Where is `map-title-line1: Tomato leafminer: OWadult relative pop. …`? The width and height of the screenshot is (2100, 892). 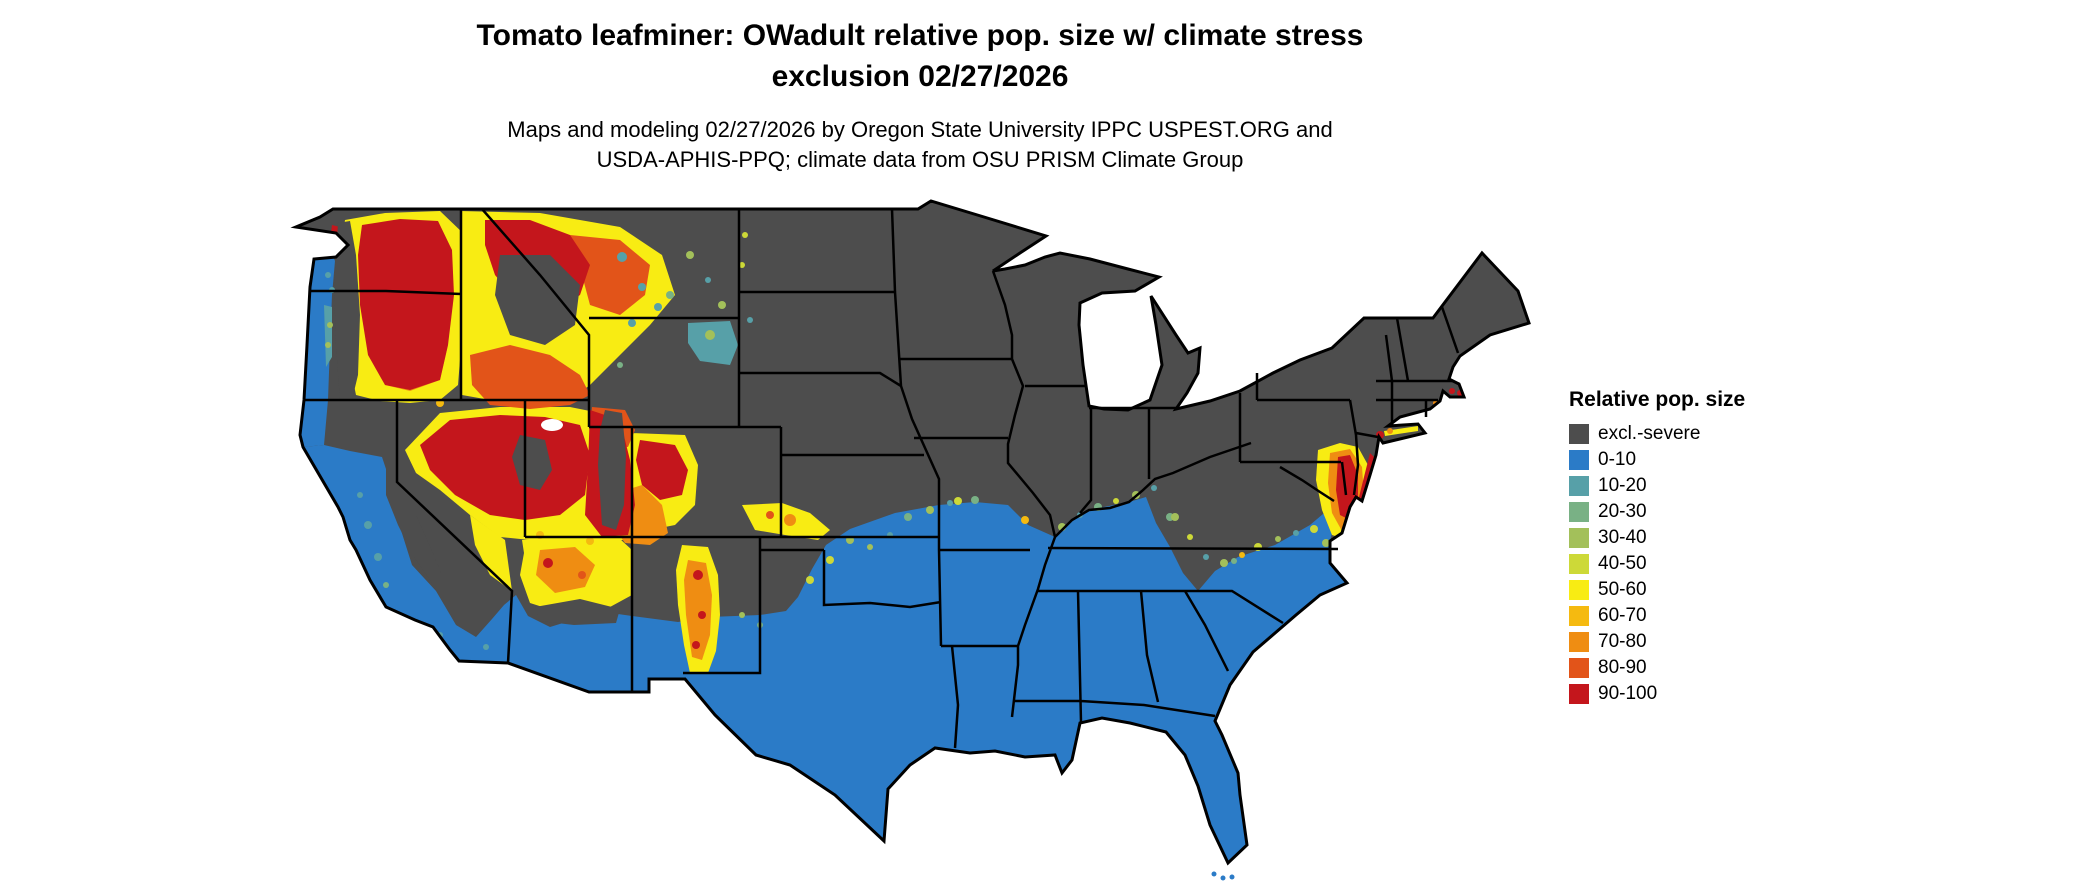
map-title-line1: Tomato leafminer: OWadult relative pop. … is located at coordinates (920, 35).